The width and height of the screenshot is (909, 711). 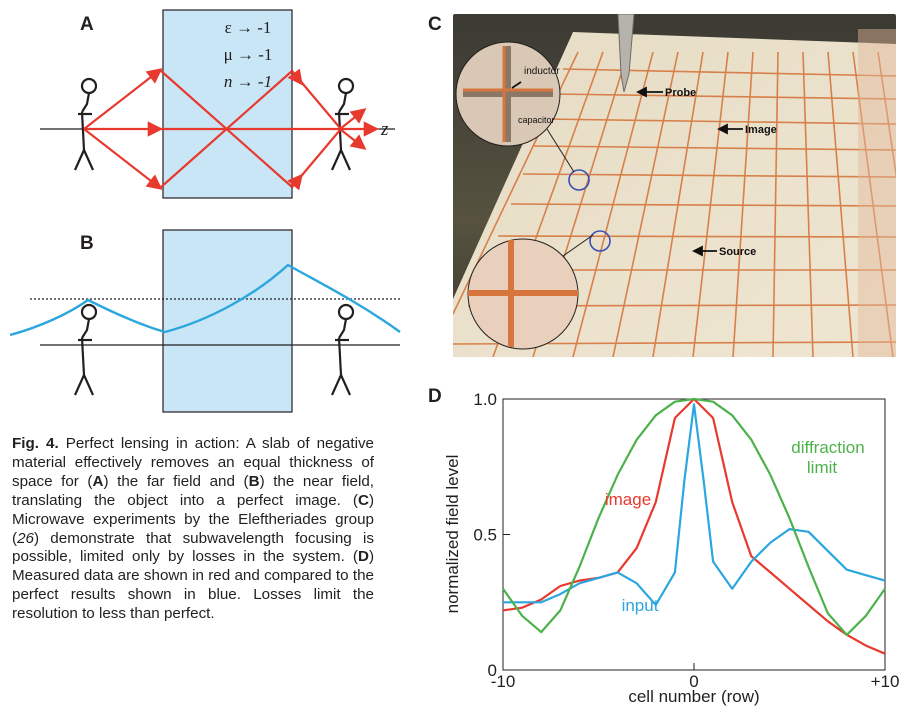 What do you see at coordinates (877, 193) in the screenshot?
I see `board-edge` at bounding box center [877, 193].